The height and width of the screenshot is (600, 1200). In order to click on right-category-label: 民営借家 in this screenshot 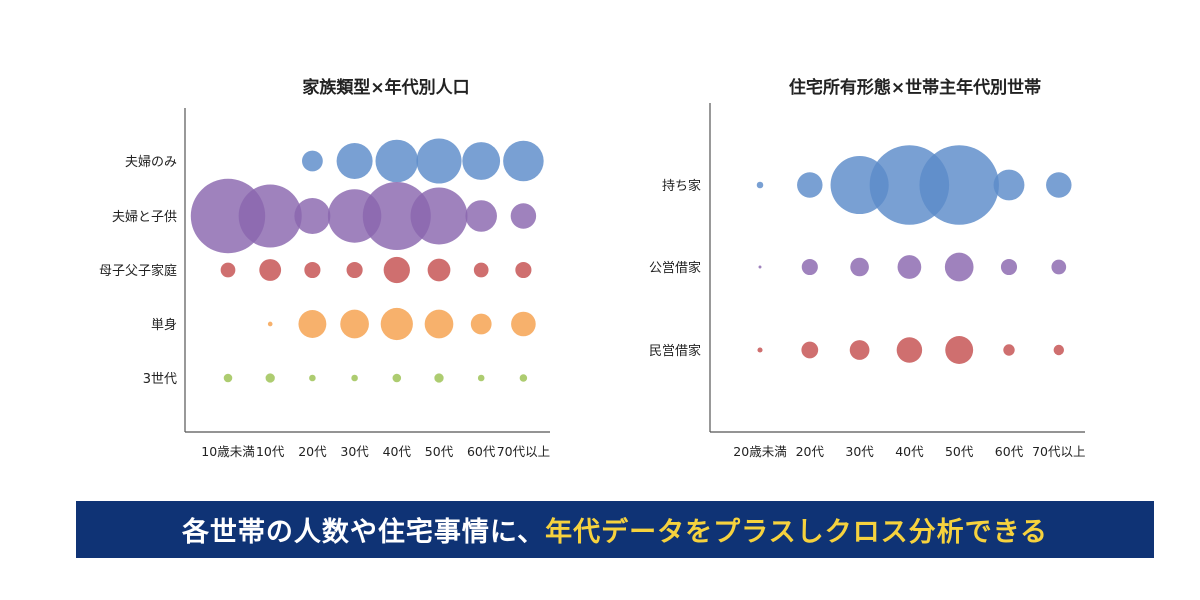, I will do `click(675, 351)`.